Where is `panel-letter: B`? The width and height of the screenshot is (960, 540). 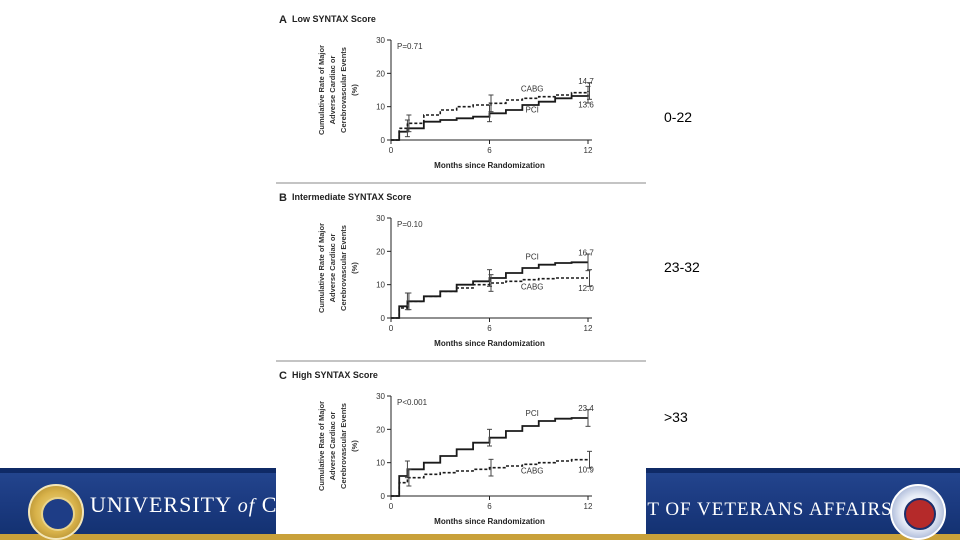 panel-letter: B is located at coordinates (283, 198).